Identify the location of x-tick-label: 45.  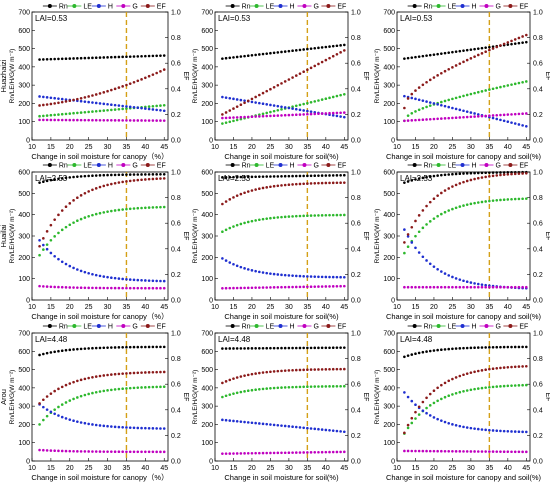
(164, 468).